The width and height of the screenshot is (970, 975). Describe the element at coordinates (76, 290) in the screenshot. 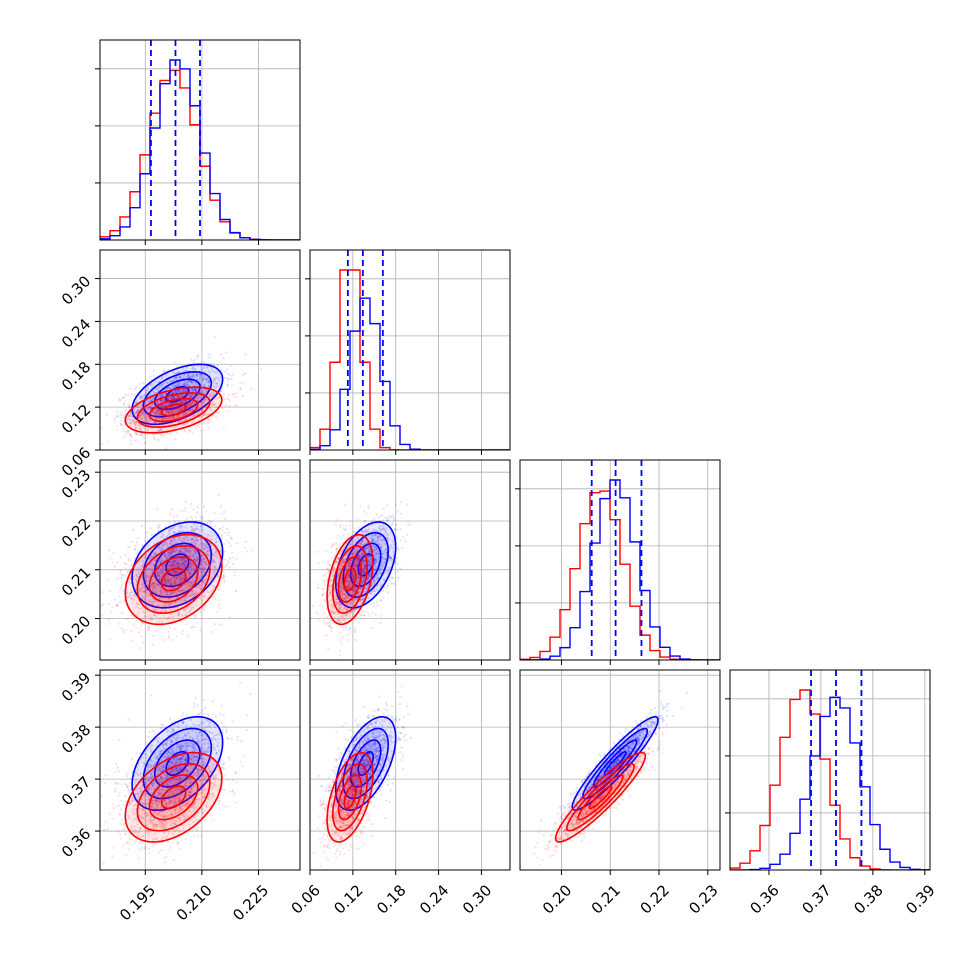

I see `y-tick-label: 0.30` at that location.